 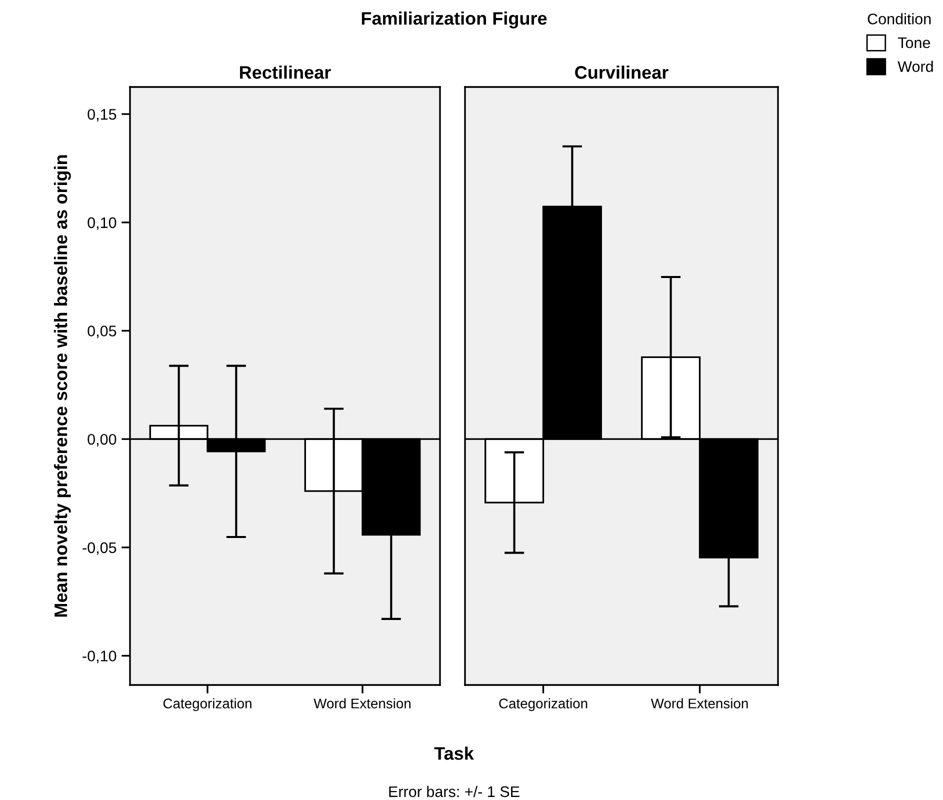 What do you see at coordinates (285, 72) in the screenshot?
I see `chart-title: Rectilinear` at bounding box center [285, 72].